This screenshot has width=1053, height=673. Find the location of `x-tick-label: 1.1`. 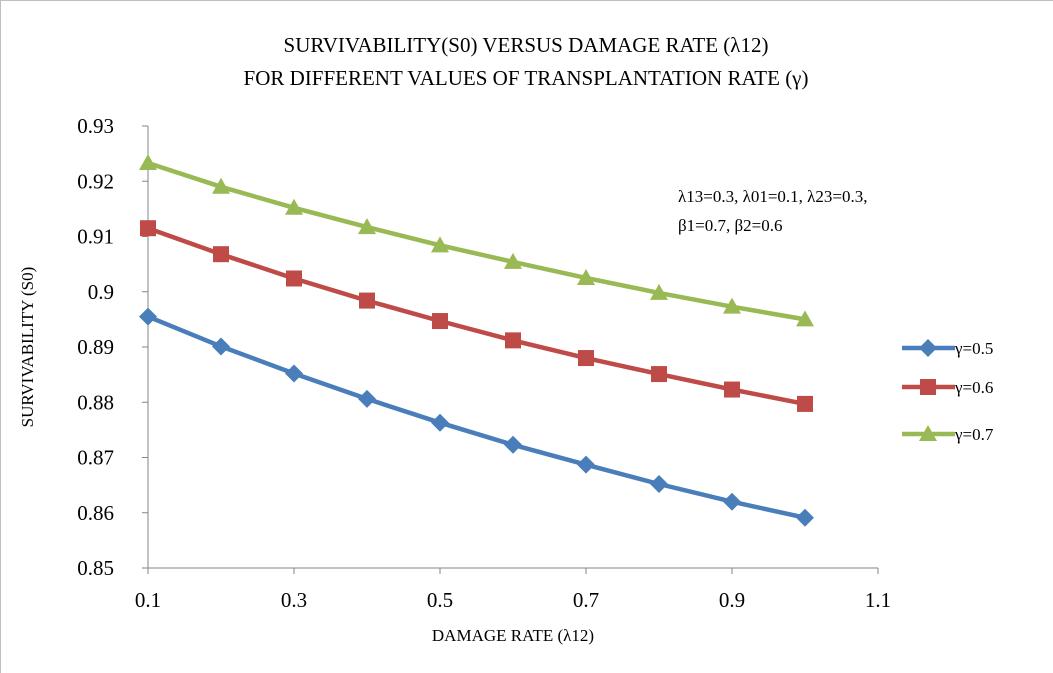

x-tick-label: 1.1 is located at coordinates (878, 600).